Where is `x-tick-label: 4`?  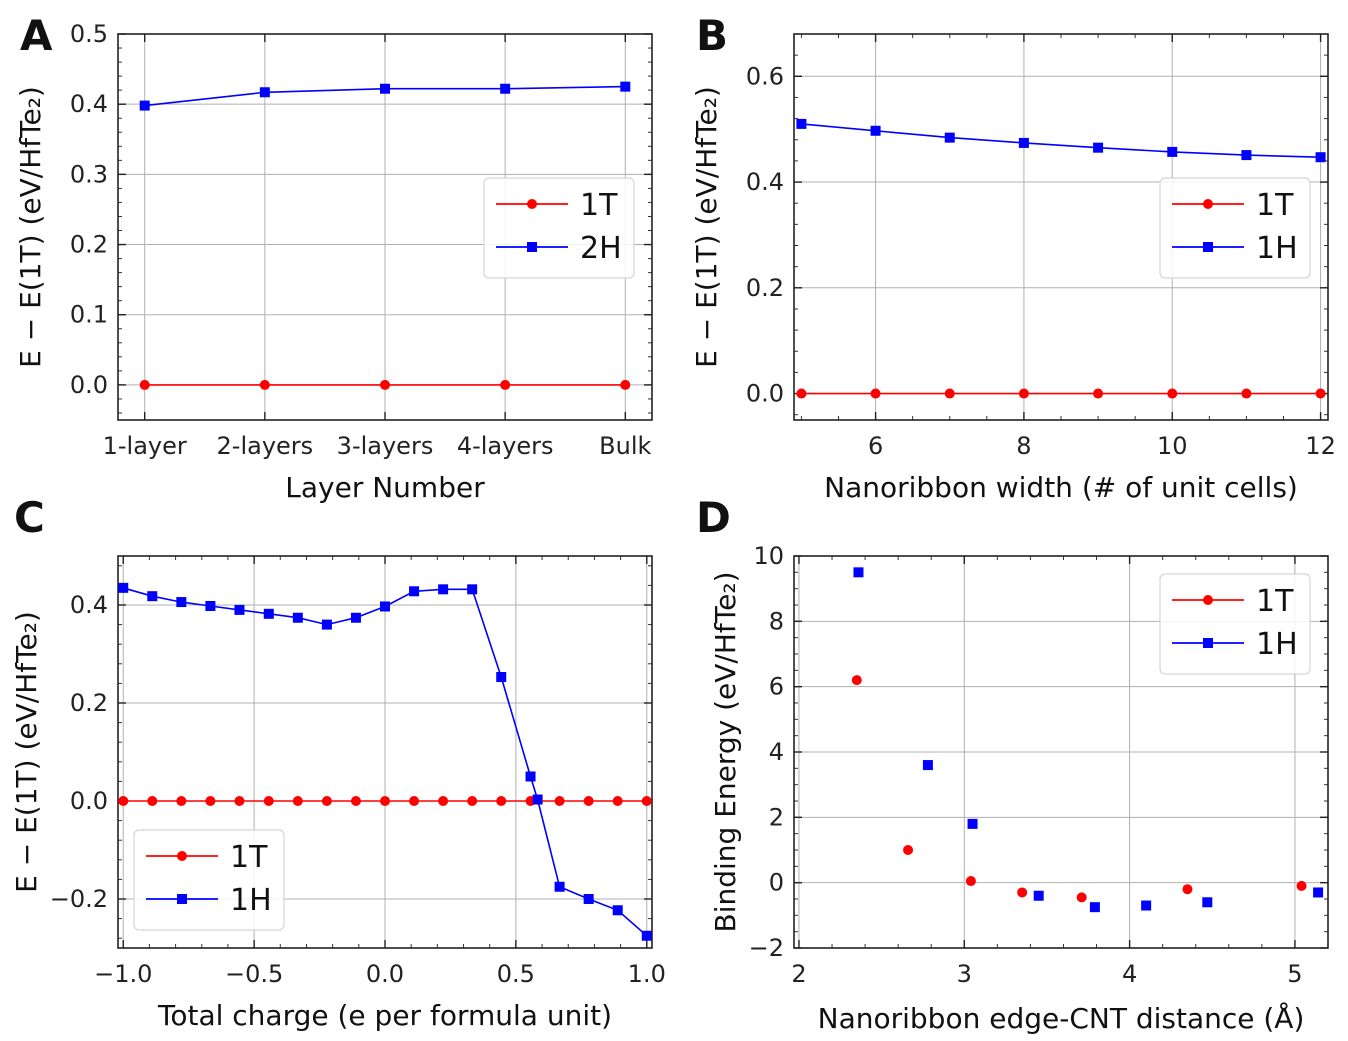
x-tick-label: 4 is located at coordinates (1129, 974).